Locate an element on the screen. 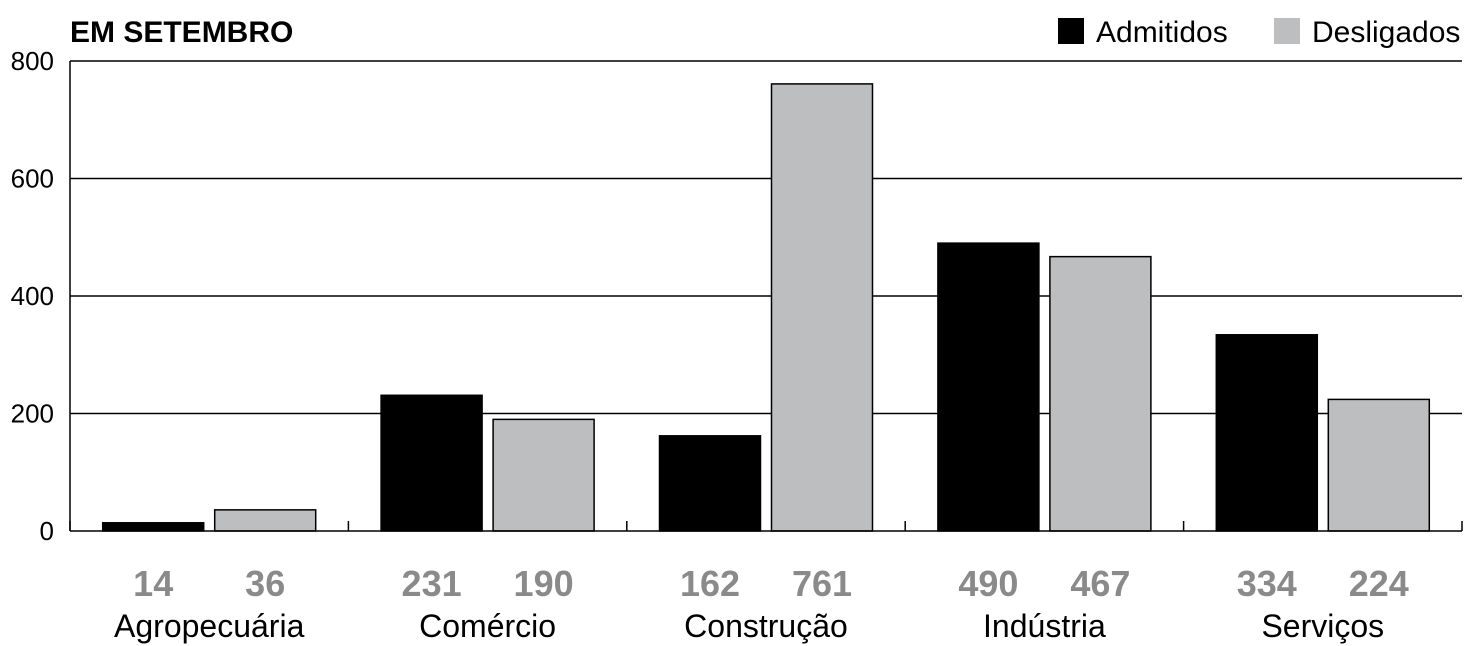 The height and width of the screenshot is (646, 1464). value-label-admitidos: 14 is located at coordinates (153, 583).